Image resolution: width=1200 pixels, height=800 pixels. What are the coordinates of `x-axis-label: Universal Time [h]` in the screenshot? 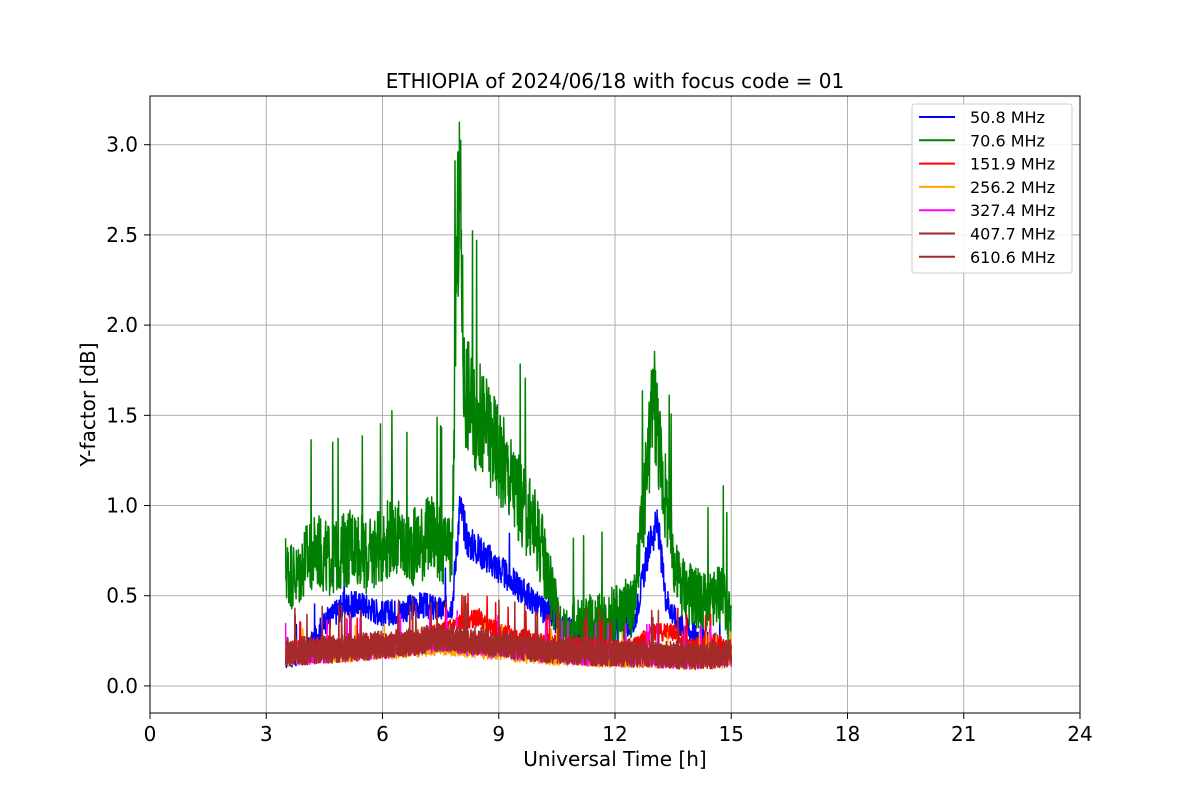 It's located at (614, 759).